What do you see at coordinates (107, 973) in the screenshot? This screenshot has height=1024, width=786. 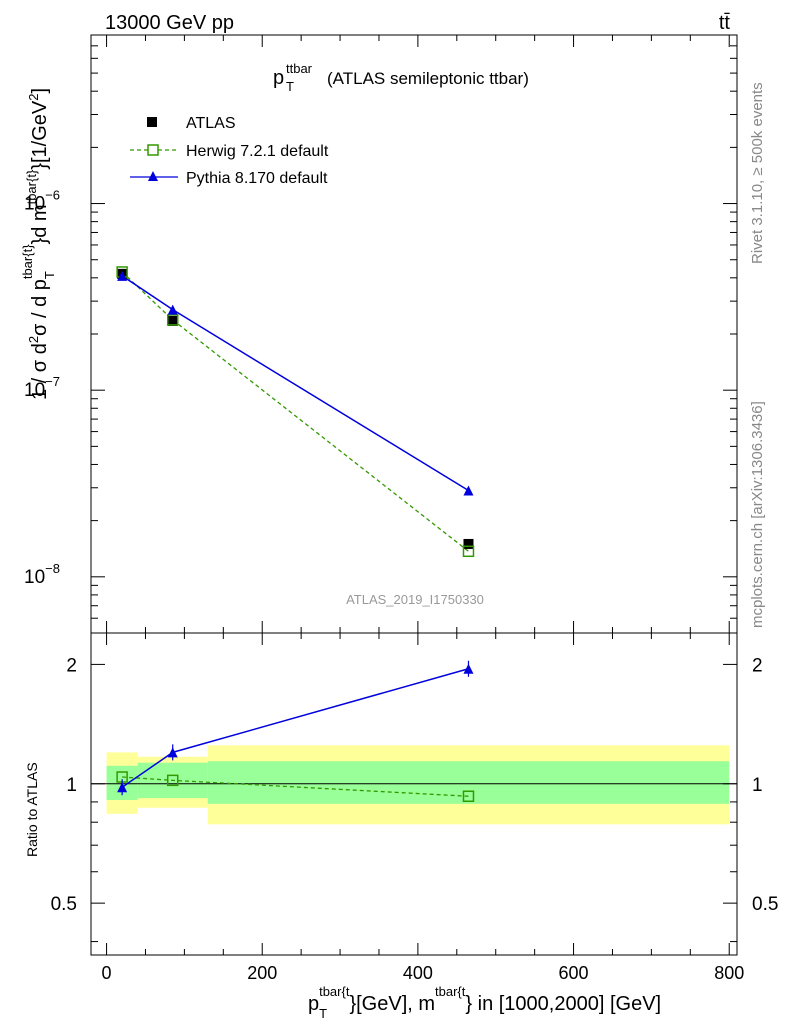 I see `x-tick-label: 0` at bounding box center [107, 973].